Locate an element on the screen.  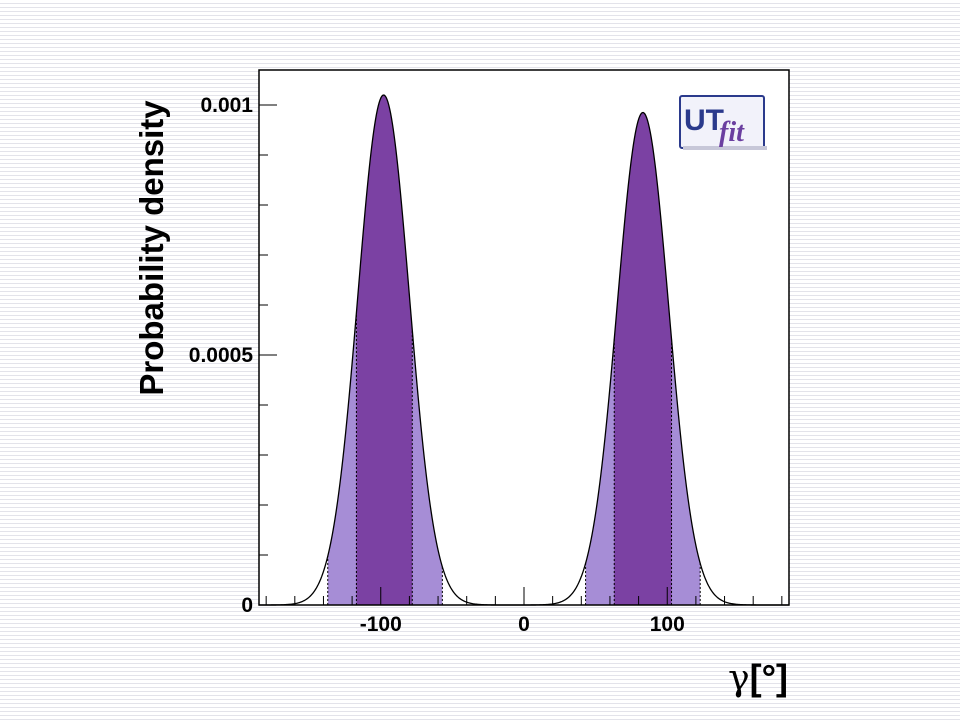
x-tick-label: 0 is located at coordinates (524, 624).